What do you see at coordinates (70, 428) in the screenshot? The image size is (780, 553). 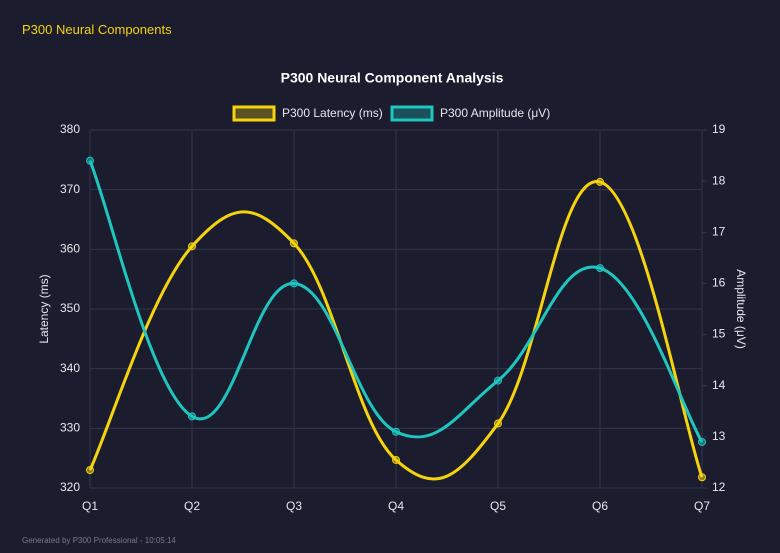 I see `y-tick-label: 330` at bounding box center [70, 428].